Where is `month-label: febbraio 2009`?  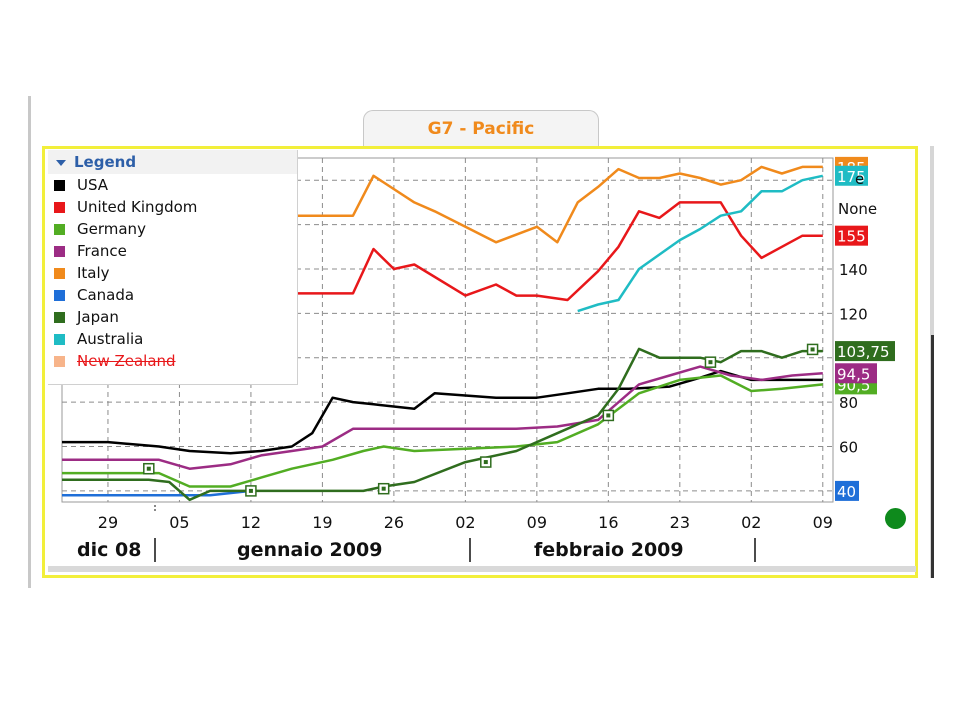
month-label: febbraio 2009 is located at coordinates (609, 550).